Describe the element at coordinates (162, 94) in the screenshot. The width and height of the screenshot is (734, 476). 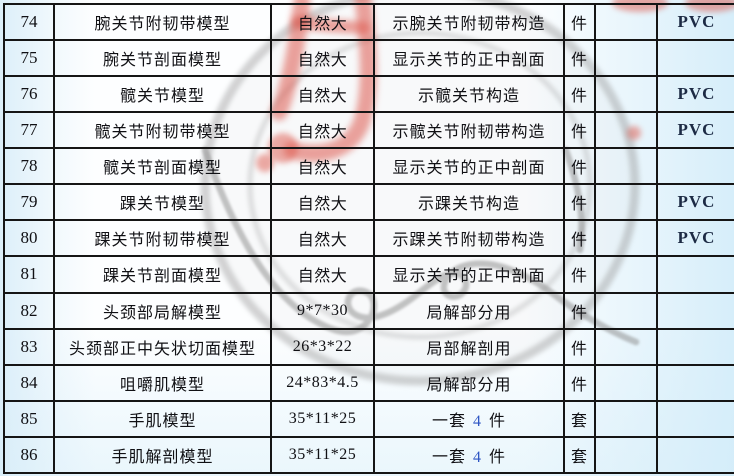
I see `model-name-cell: 髋关节模型` at that location.